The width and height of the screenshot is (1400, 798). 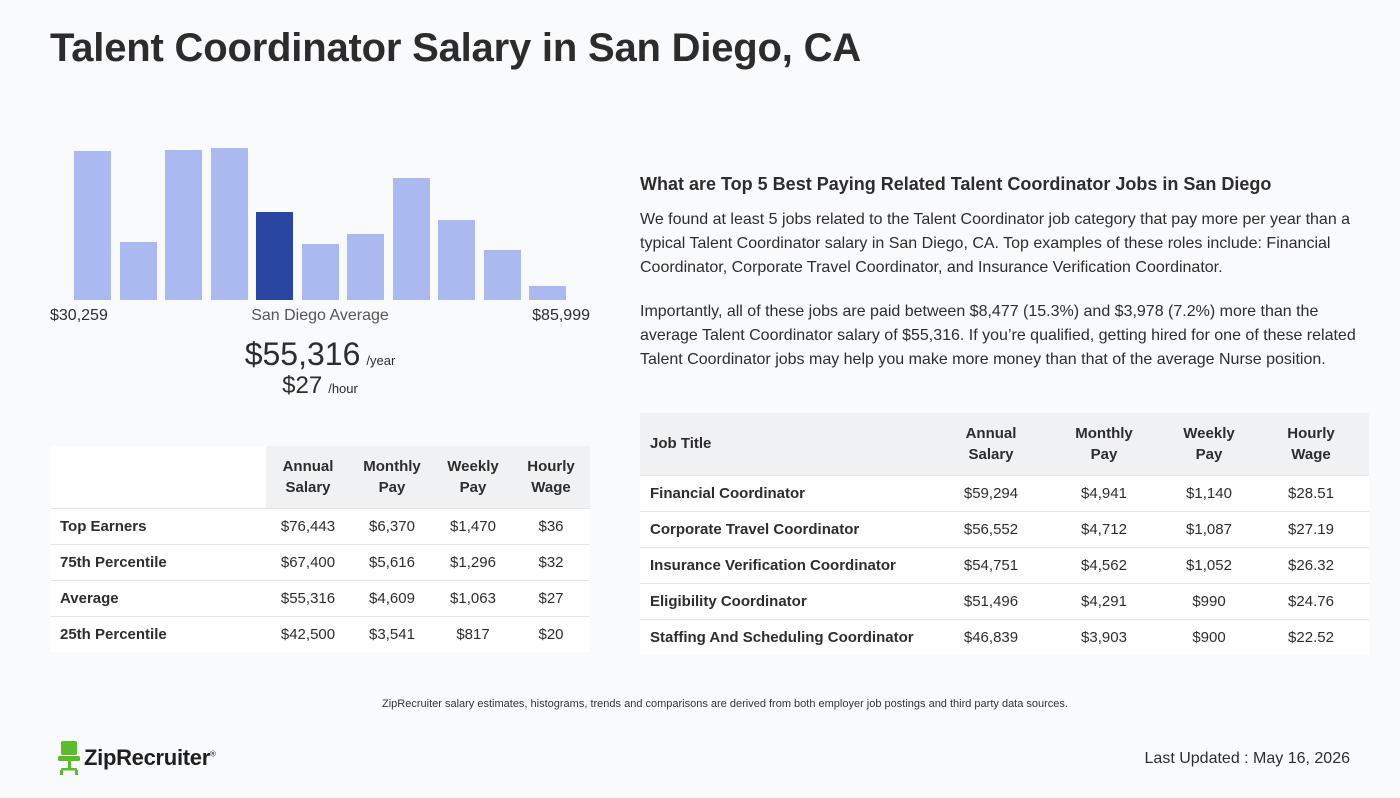 What do you see at coordinates (789, 528) in the screenshot?
I see `job-title-cell: Corporate Travel Coordinator` at bounding box center [789, 528].